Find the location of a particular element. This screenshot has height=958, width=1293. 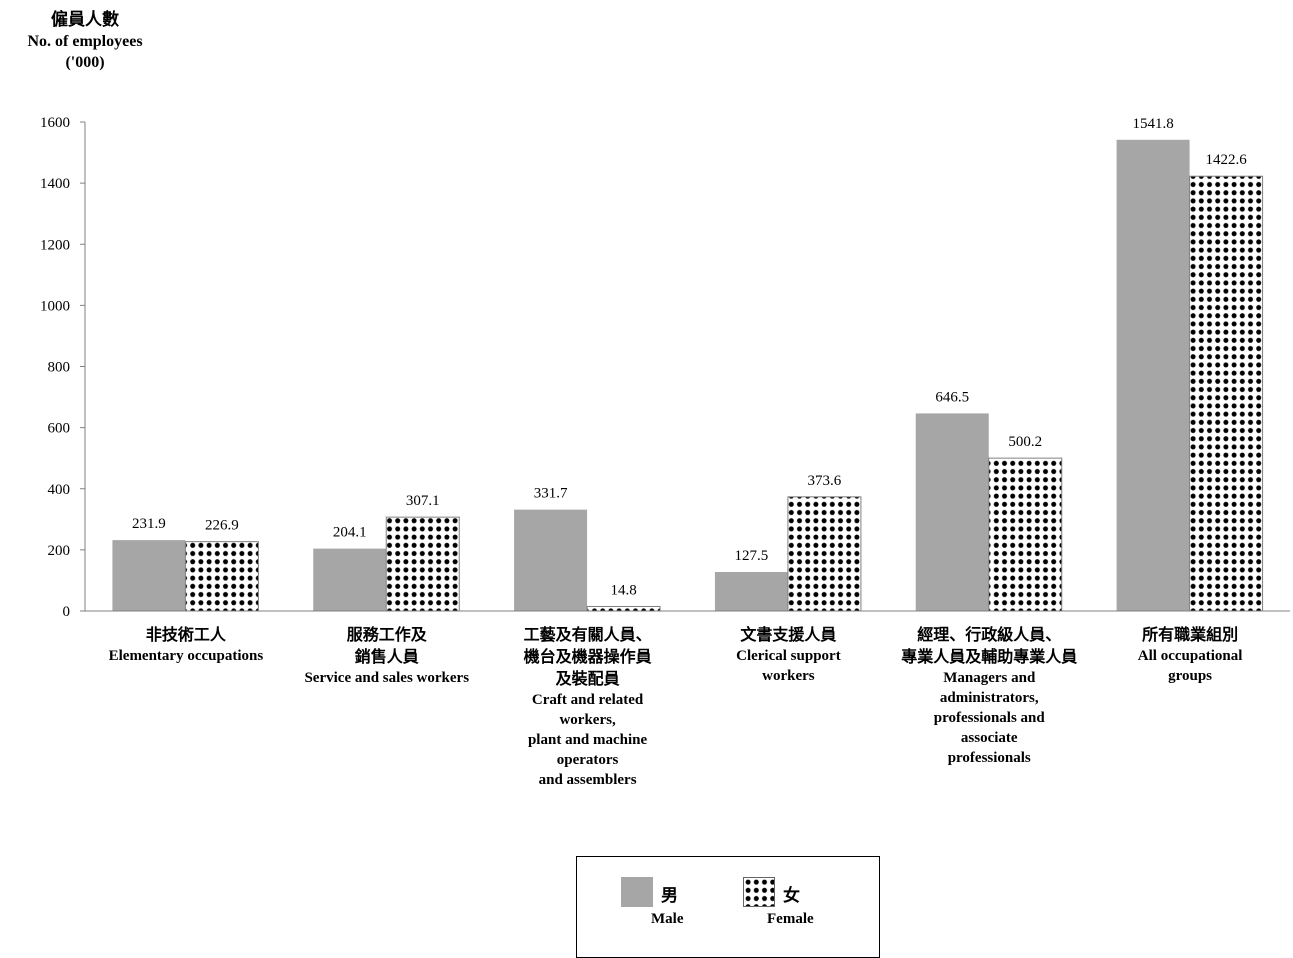

y-tick-label: 200 is located at coordinates (59, 551).